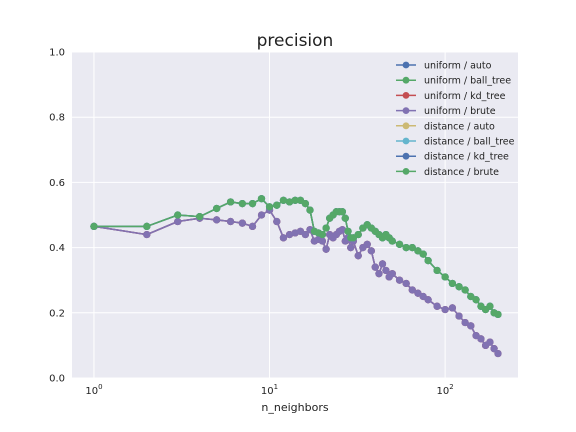 This screenshot has height=432, width=576. What do you see at coordinates (469, 142) in the screenshot?
I see `legend-label: distance / ball_tree` at bounding box center [469, 142].